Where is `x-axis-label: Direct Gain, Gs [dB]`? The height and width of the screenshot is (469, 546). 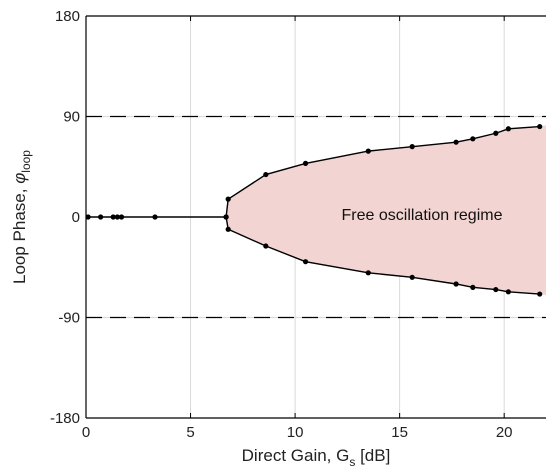 x-axis-label: Direct Gain, Gs [dB] is located at coordinates (316, 457).